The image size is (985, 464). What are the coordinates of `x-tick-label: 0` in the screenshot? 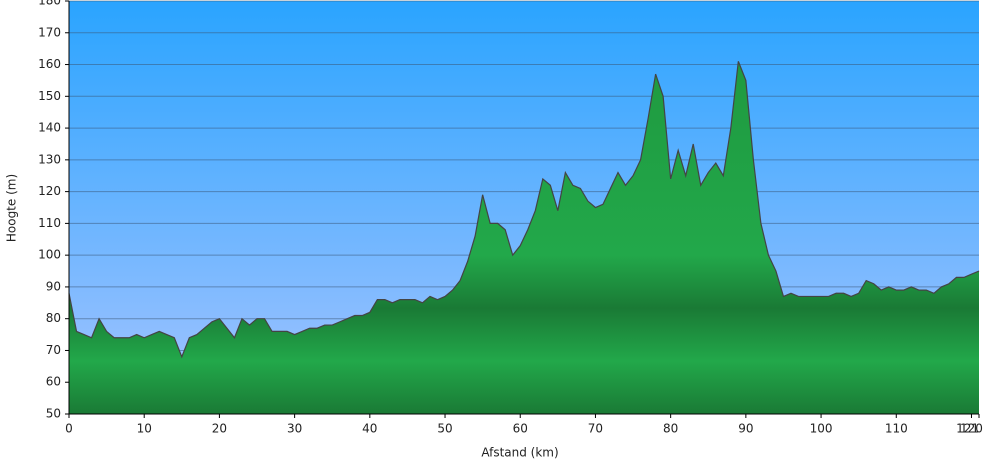 It's located at (69, 429).